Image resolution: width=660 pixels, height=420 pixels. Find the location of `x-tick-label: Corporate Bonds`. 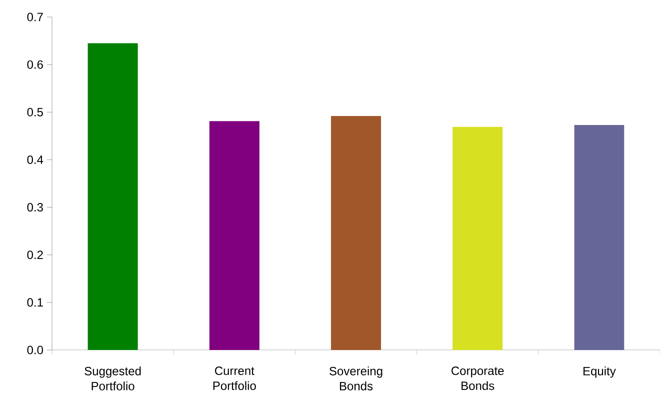

x-tick-label: Corporate Bonds is located at coordinates (478, 378).